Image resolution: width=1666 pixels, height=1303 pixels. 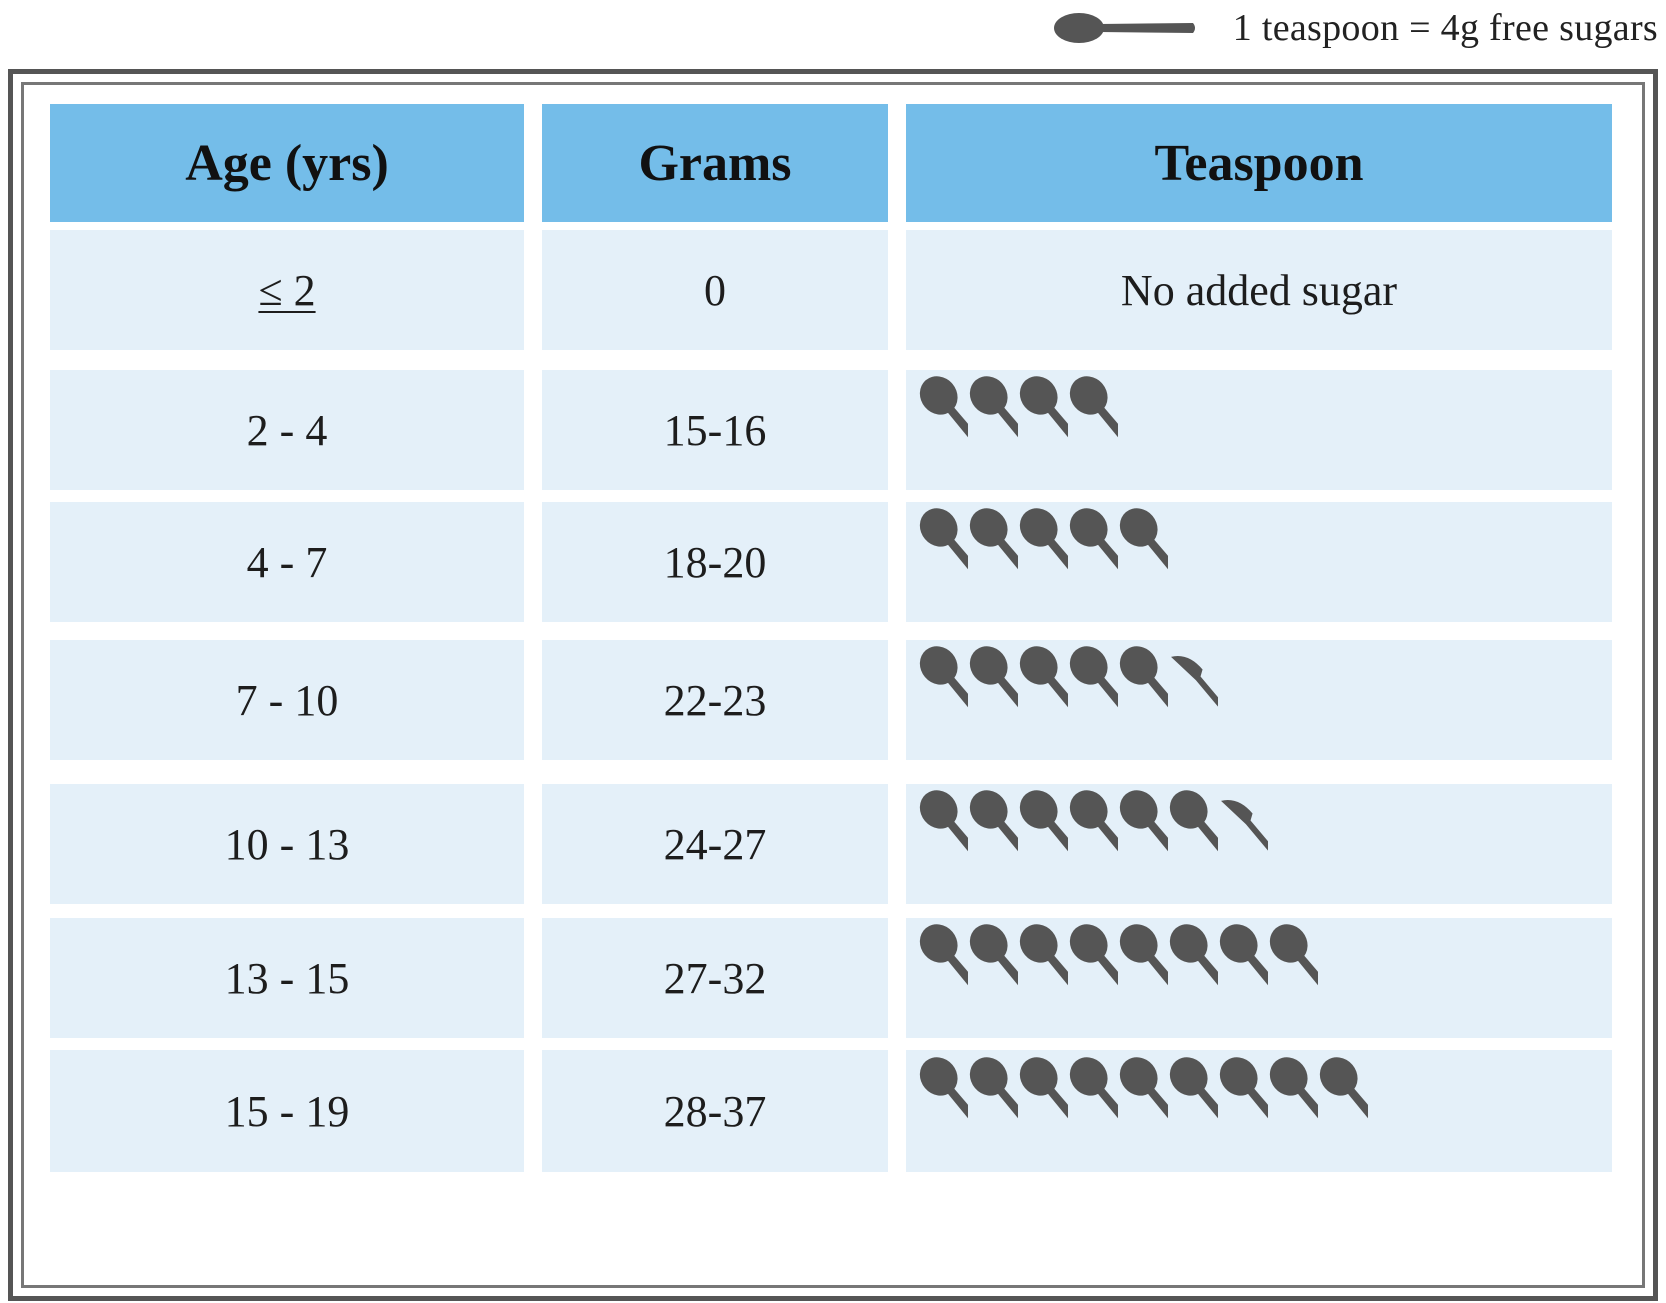 I want to click on age-cell: 7 - 10, so click(x=287, y=700).